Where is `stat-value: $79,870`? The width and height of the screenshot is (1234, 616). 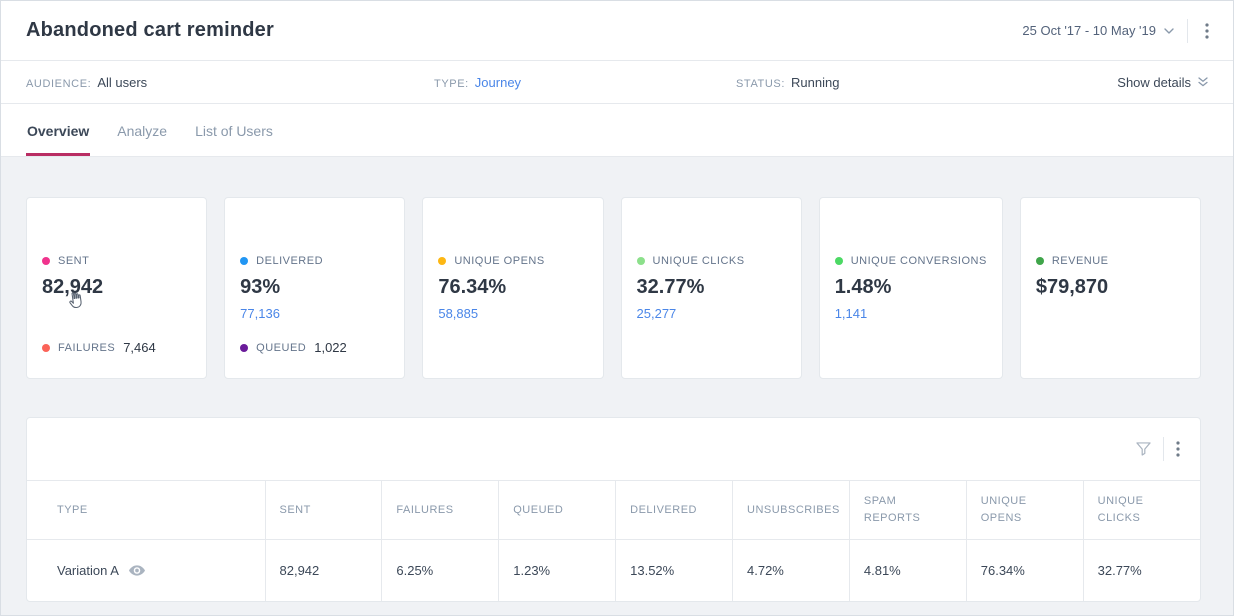
stat-value: $79,870 is located at coordinates (1072, 287).